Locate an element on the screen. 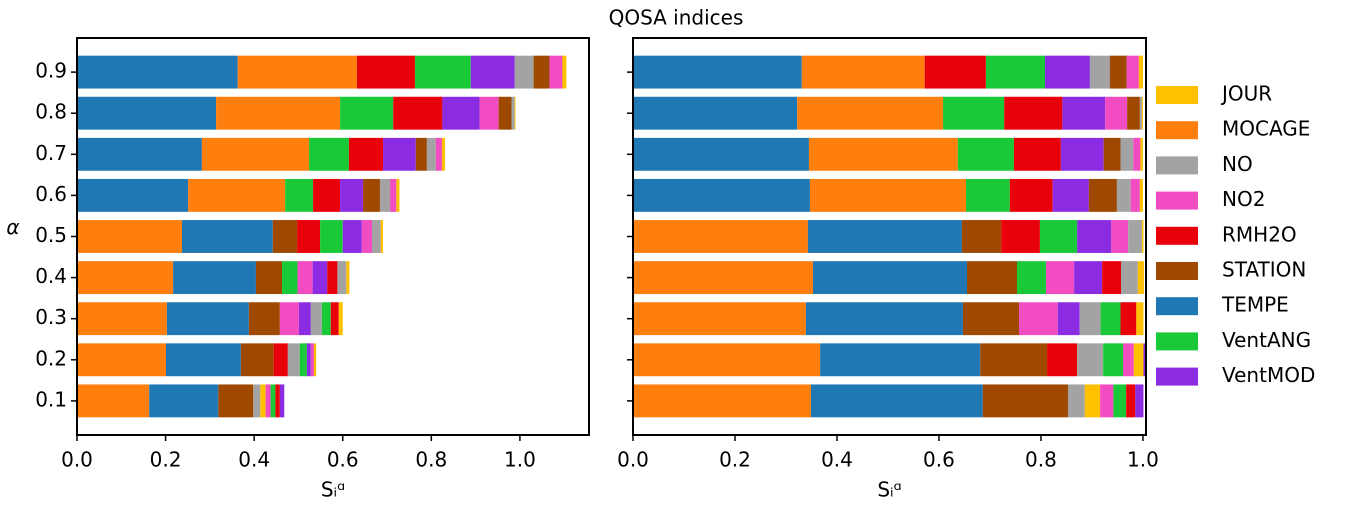  legend-label: NO is located at coordinates (1237, 164).